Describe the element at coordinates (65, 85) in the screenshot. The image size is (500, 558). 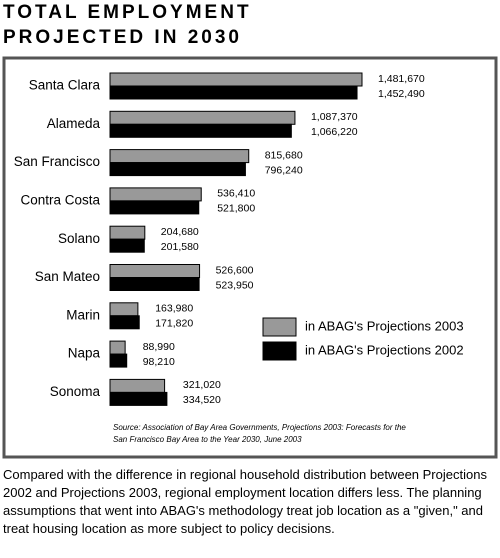
I see `category-label: Santa Clara` at that location.